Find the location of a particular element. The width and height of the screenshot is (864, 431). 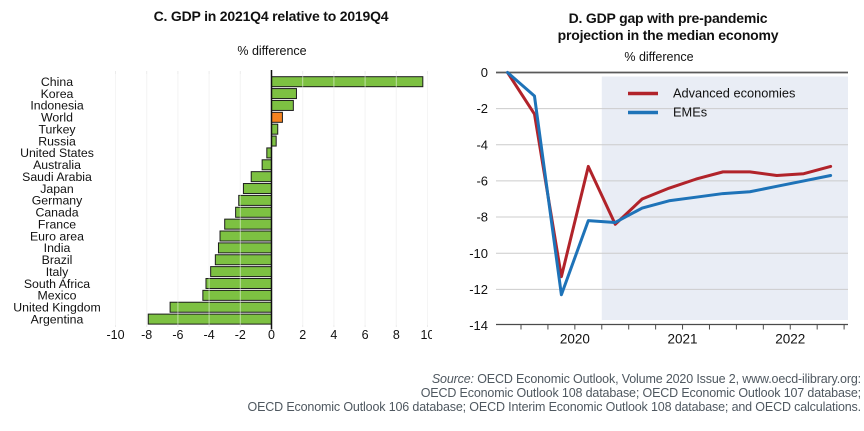

chart-c-subtitle: % difference is located at coordinates (271, 51).